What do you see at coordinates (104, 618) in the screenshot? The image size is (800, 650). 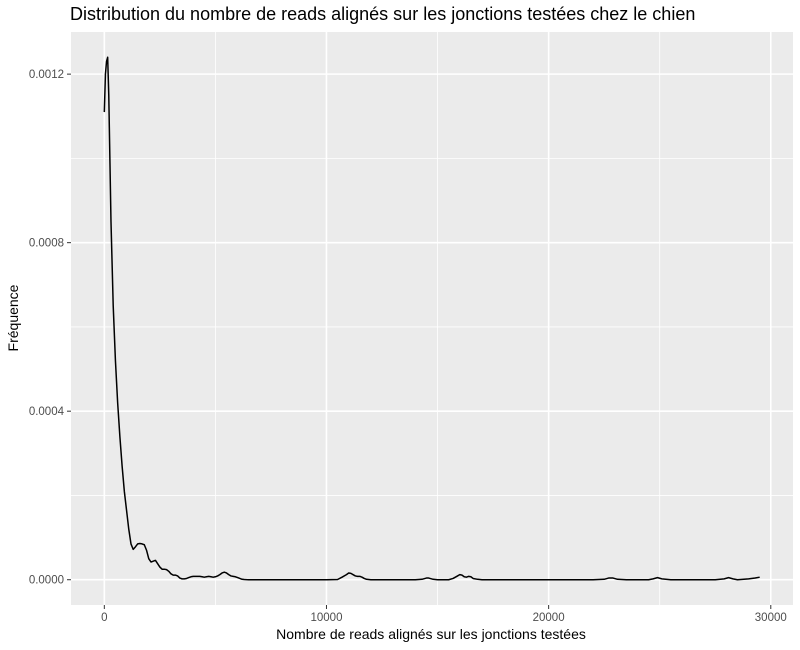 I see `x-tick-label: 0` at bounding box center [104, 618].